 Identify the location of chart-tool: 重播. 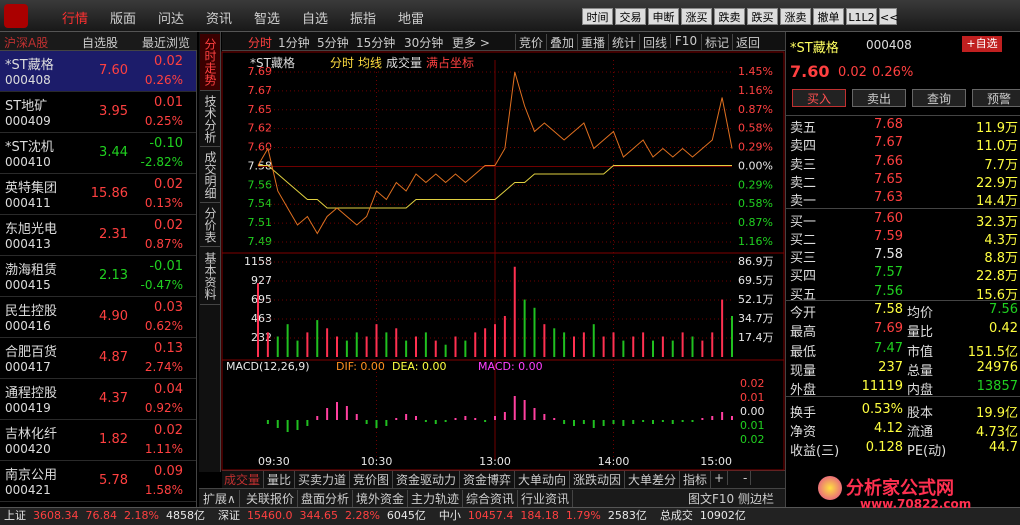
(592, 42).